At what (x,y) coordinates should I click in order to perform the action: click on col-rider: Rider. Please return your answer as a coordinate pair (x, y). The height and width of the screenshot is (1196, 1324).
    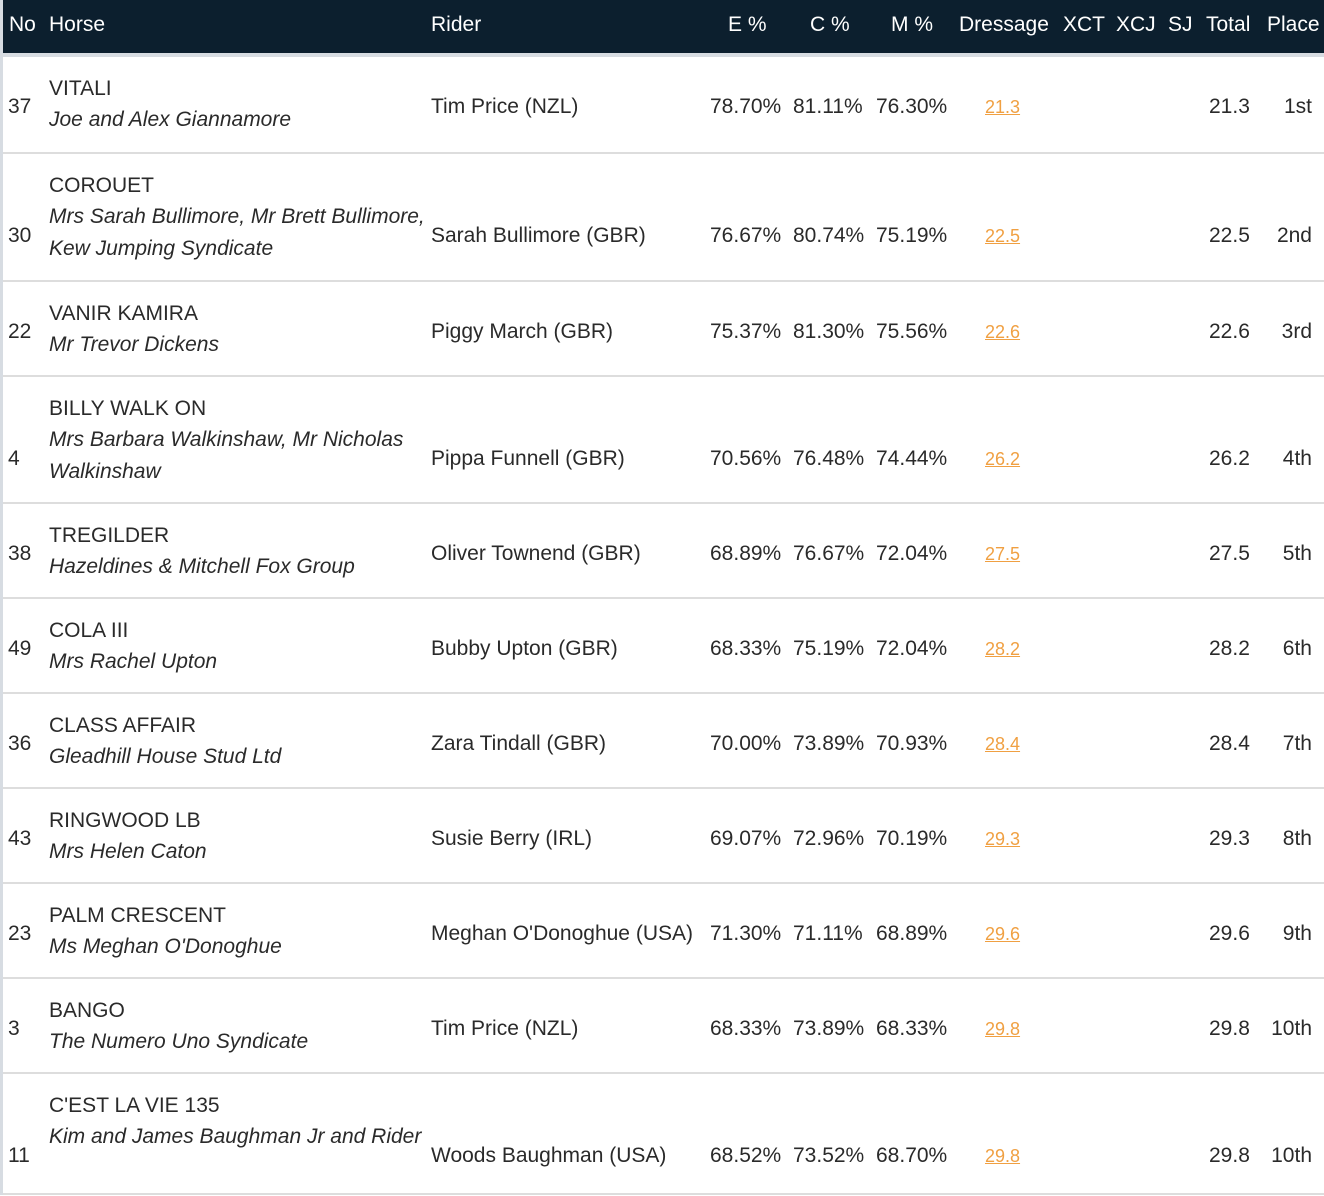
    Looking at the image, I should click on (456, 24).